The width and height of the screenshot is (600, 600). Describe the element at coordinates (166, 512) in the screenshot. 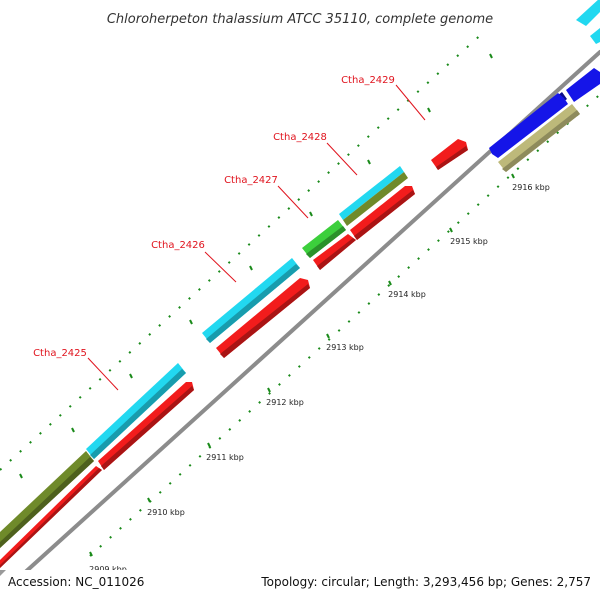

I see `tick-label: 2910 kbp` at that location.